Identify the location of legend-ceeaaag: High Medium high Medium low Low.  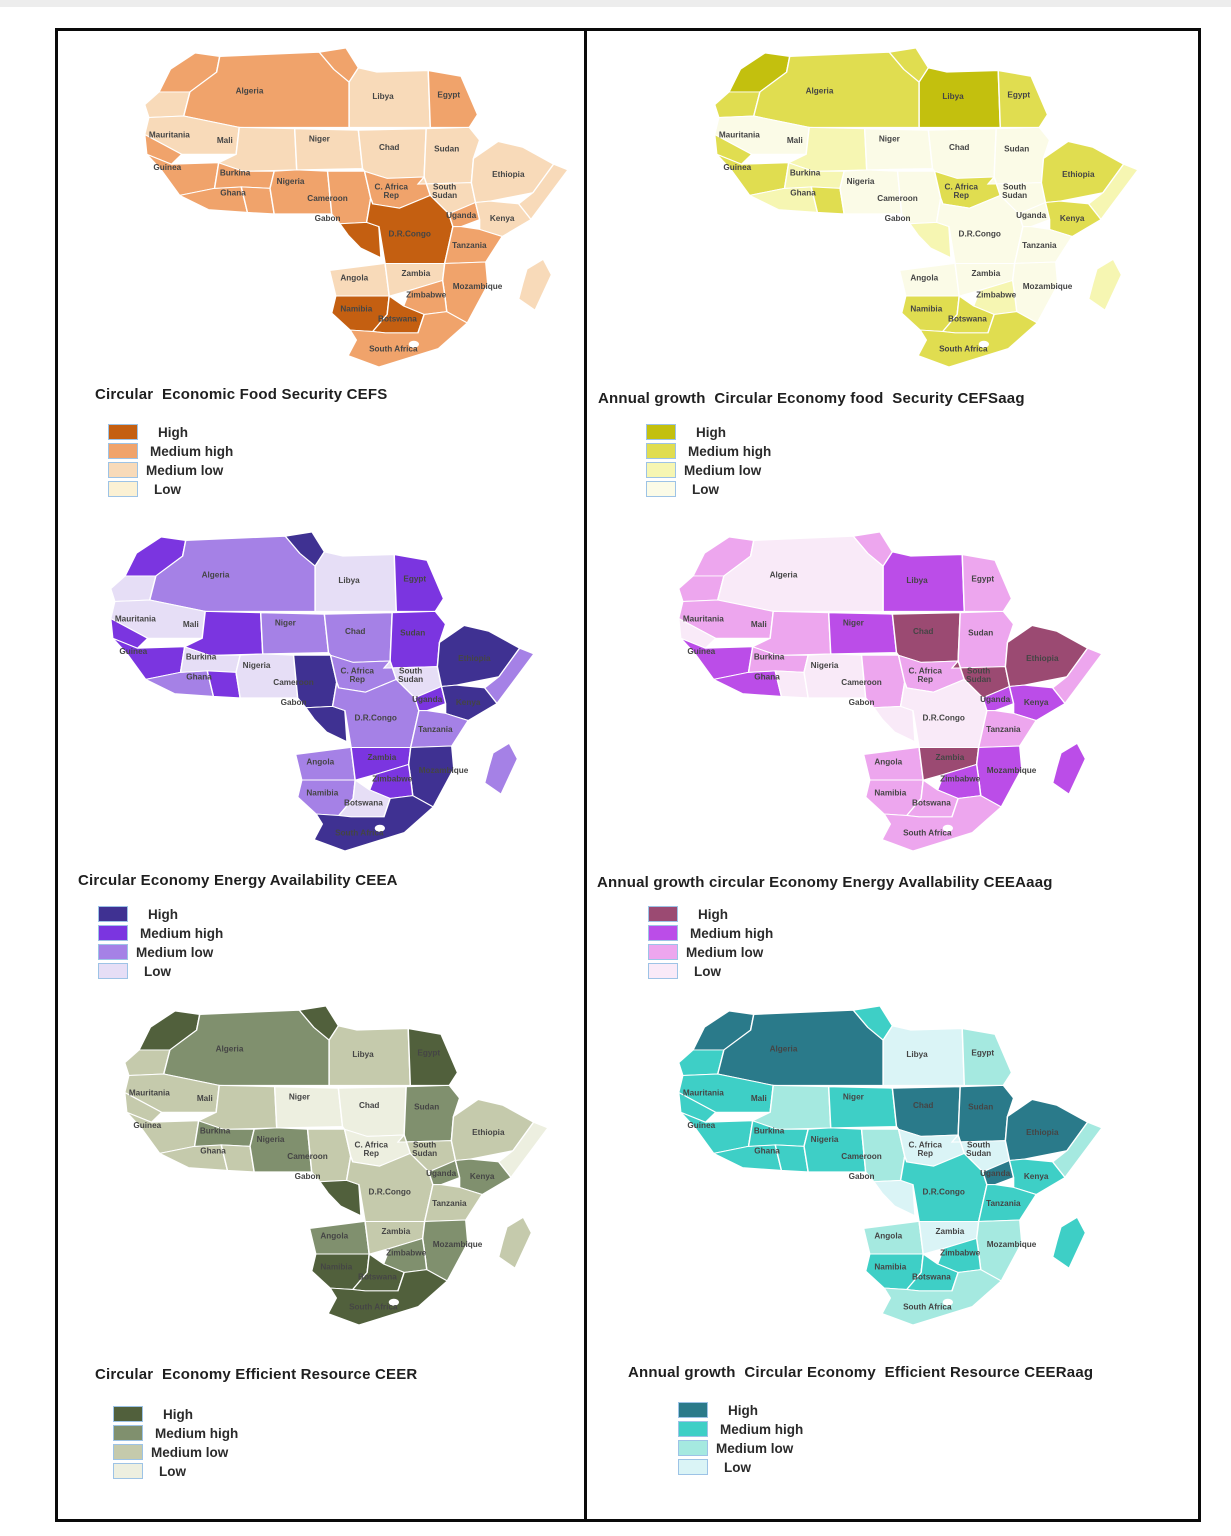
(710, 944).